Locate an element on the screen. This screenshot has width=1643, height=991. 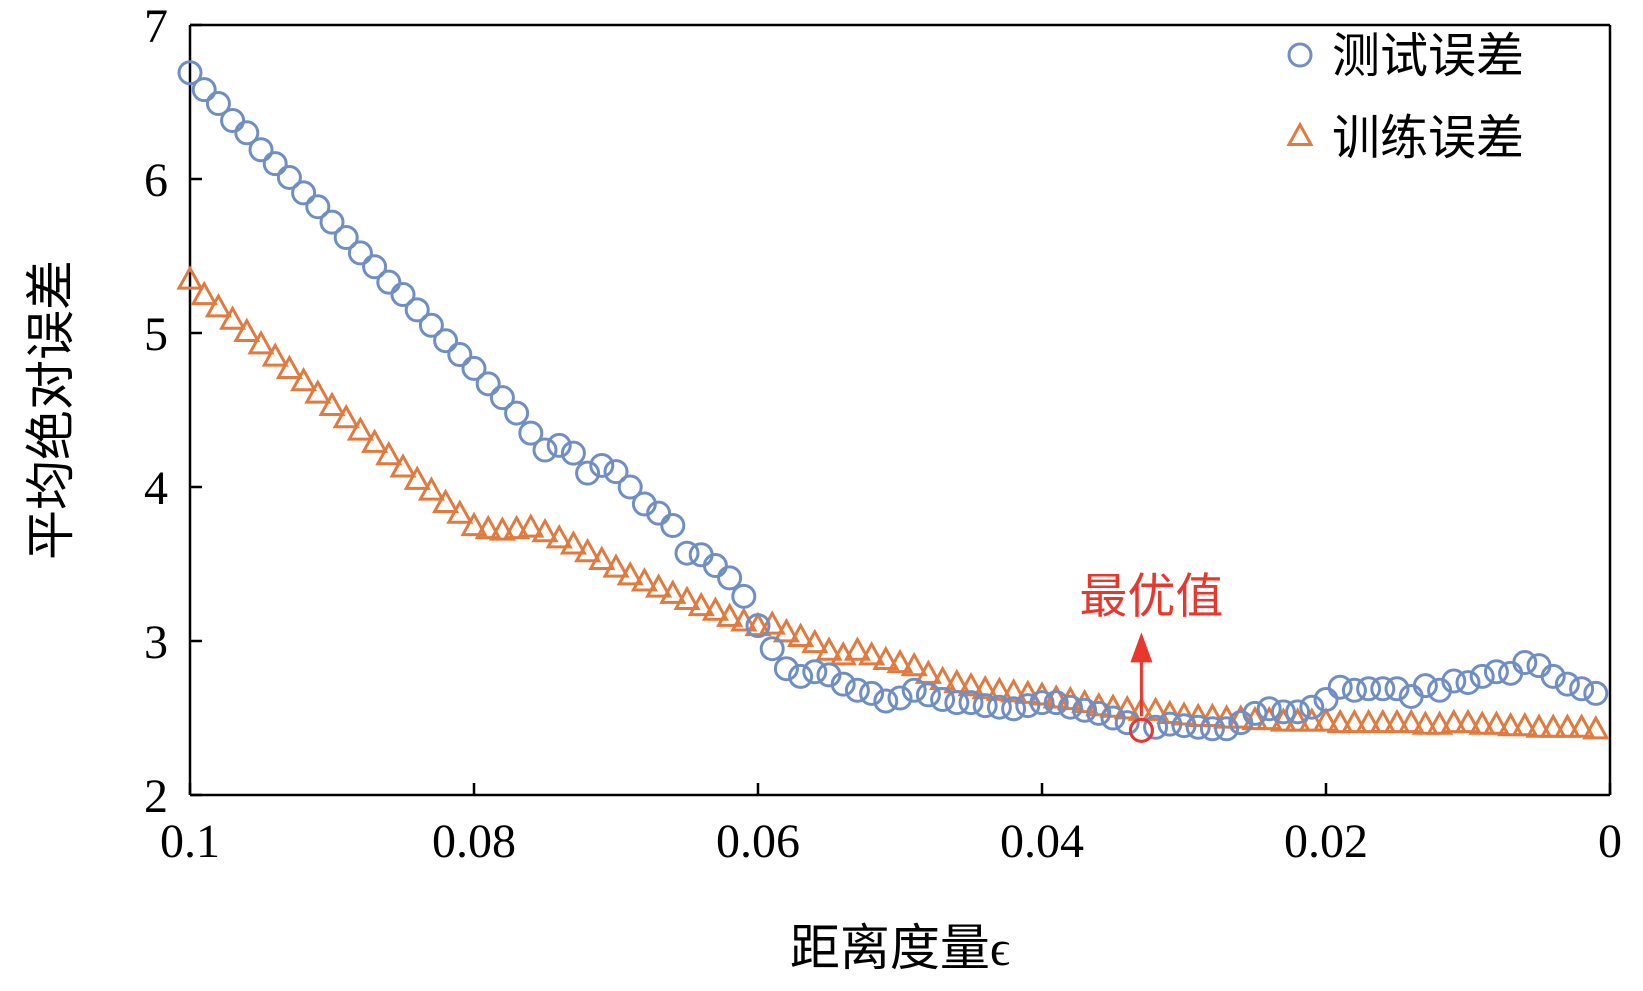
optimum-label: 最优值 is located at coordinates (1151, 596).